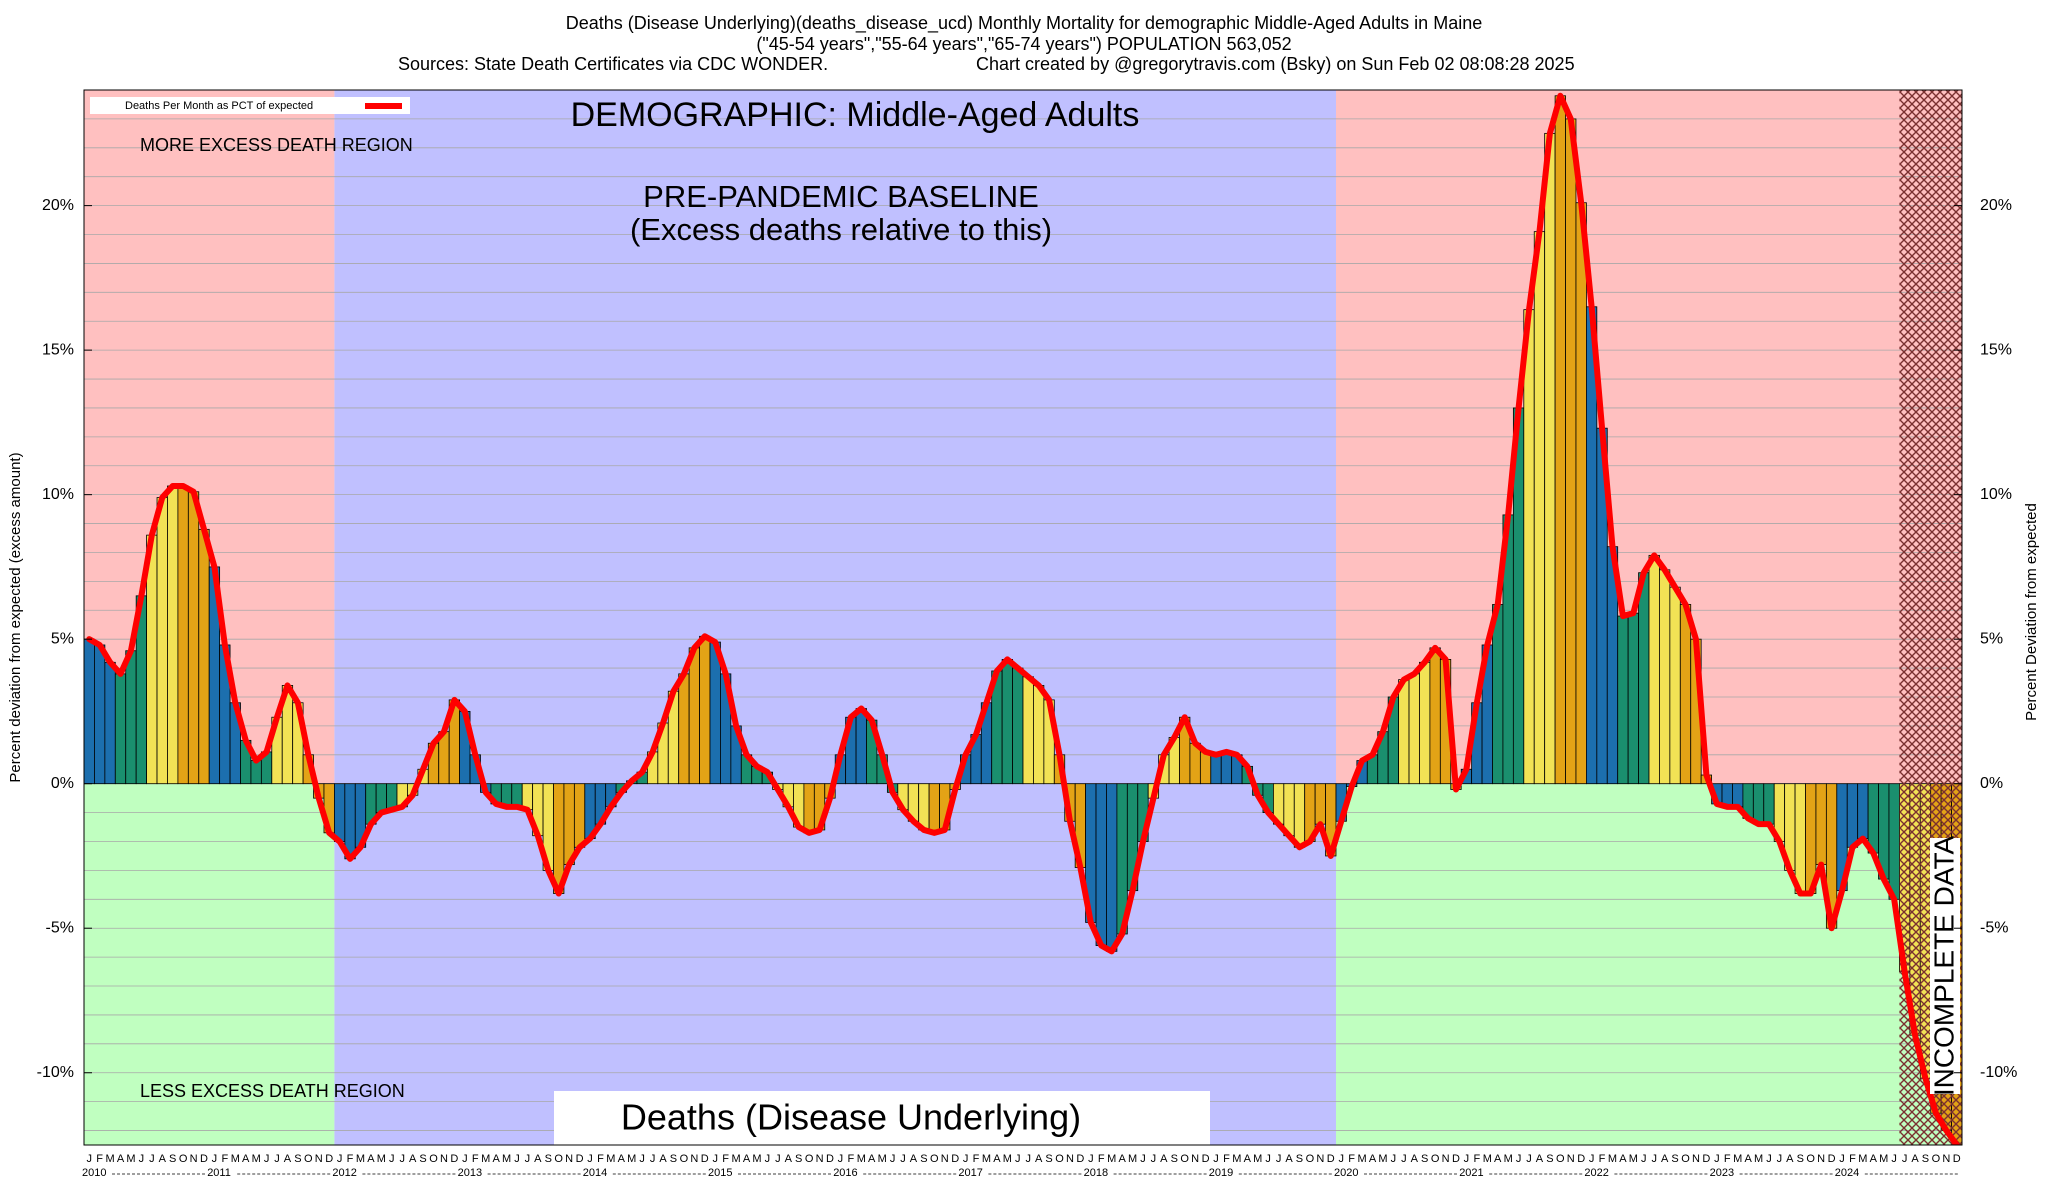  I want to click on legend-box, so click(250, 105).